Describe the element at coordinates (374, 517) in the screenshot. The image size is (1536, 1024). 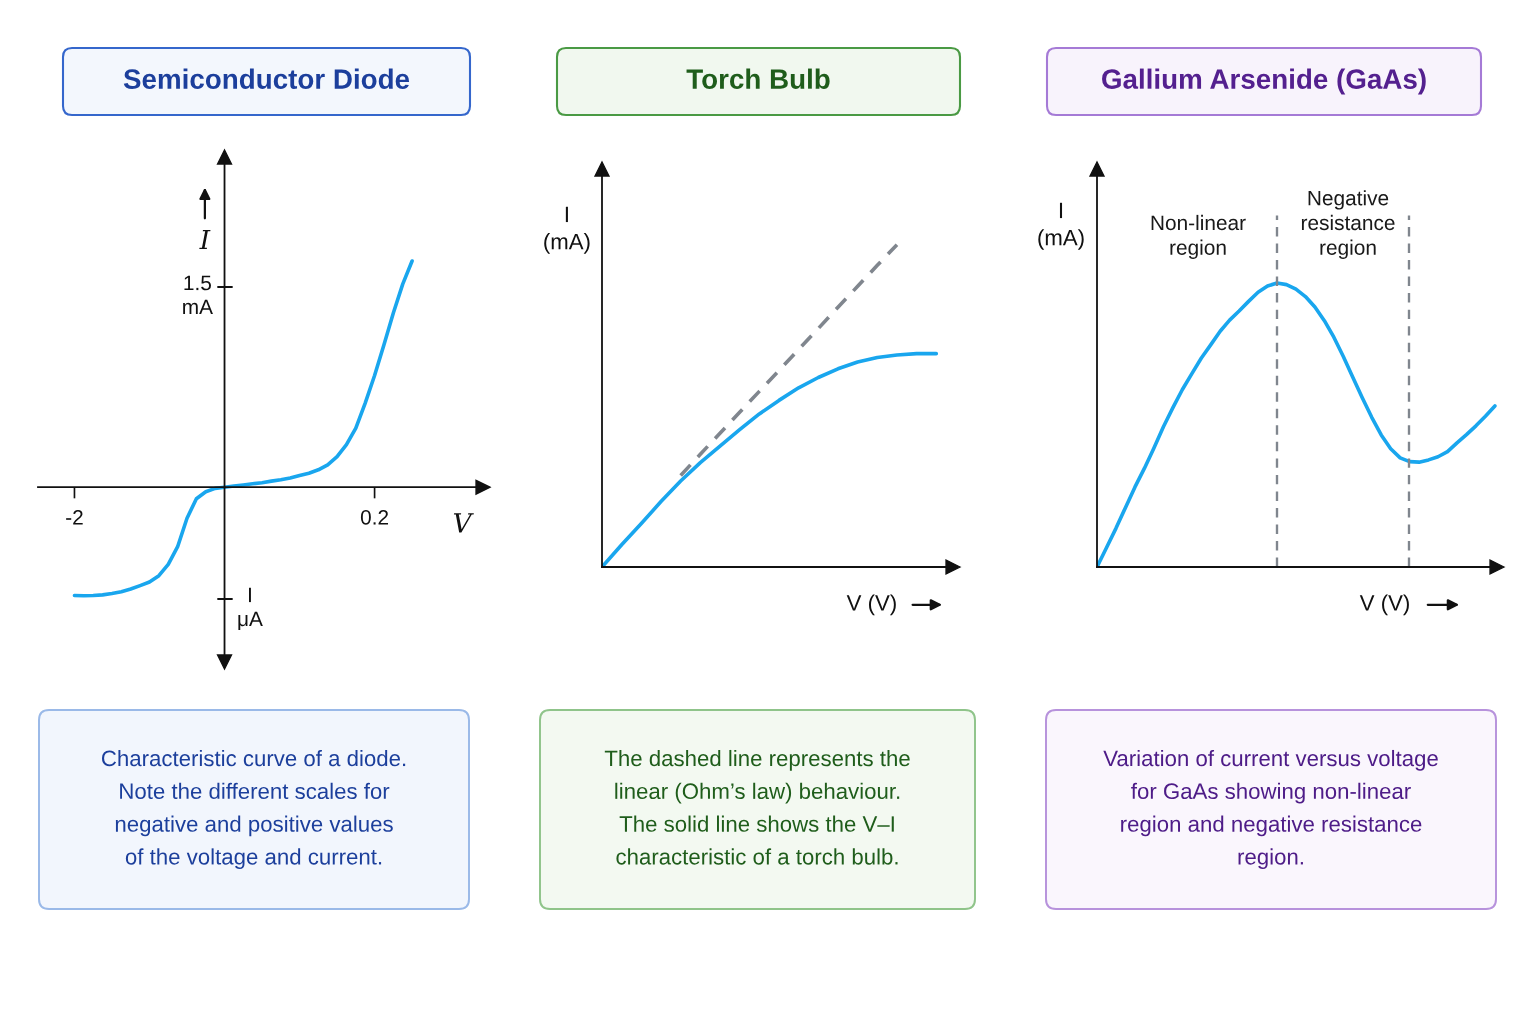
I see `x-tick-label: 0.2` at that location.